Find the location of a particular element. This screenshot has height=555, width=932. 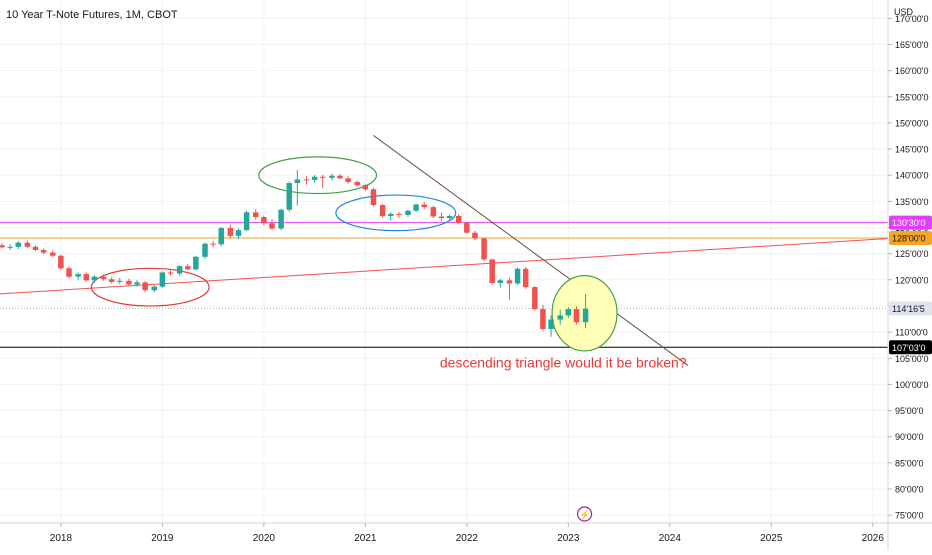

y-tick-label: 100'00'0 is located at coordinates (911, 385).